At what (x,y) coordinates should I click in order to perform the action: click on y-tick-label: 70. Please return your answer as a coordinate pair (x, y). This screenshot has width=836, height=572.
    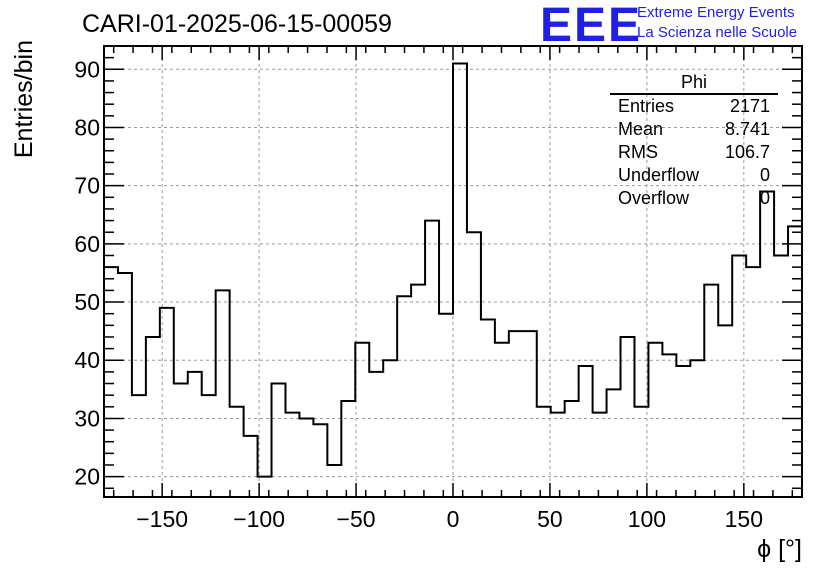
    Looking at the image, I should click on (87, 186).